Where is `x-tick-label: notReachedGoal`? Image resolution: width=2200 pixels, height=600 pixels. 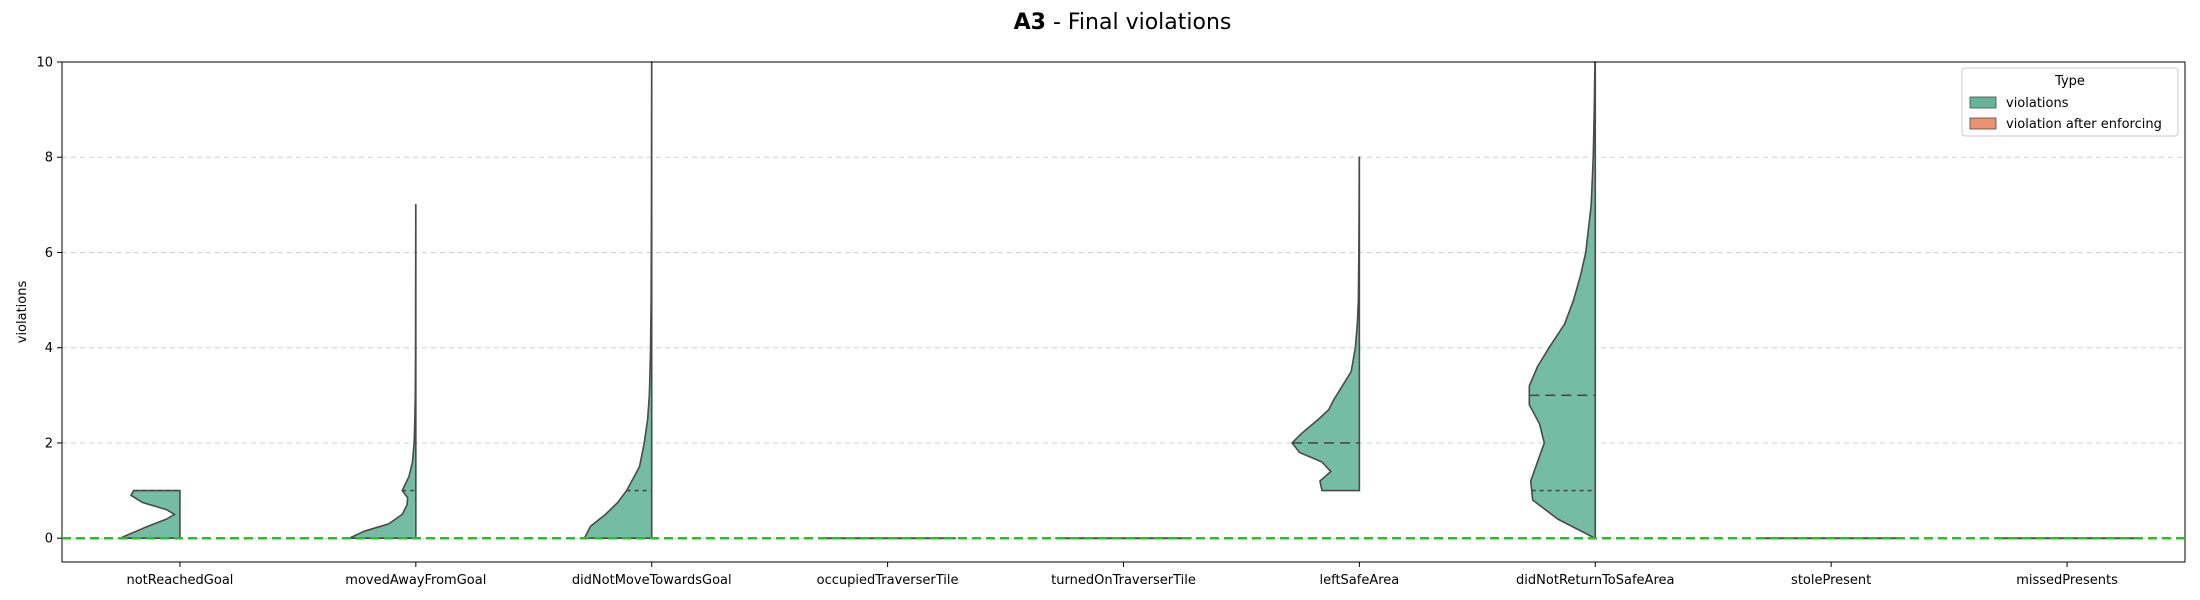
x-tick-label: notReachedGoal is located at coordinates (179, 580).